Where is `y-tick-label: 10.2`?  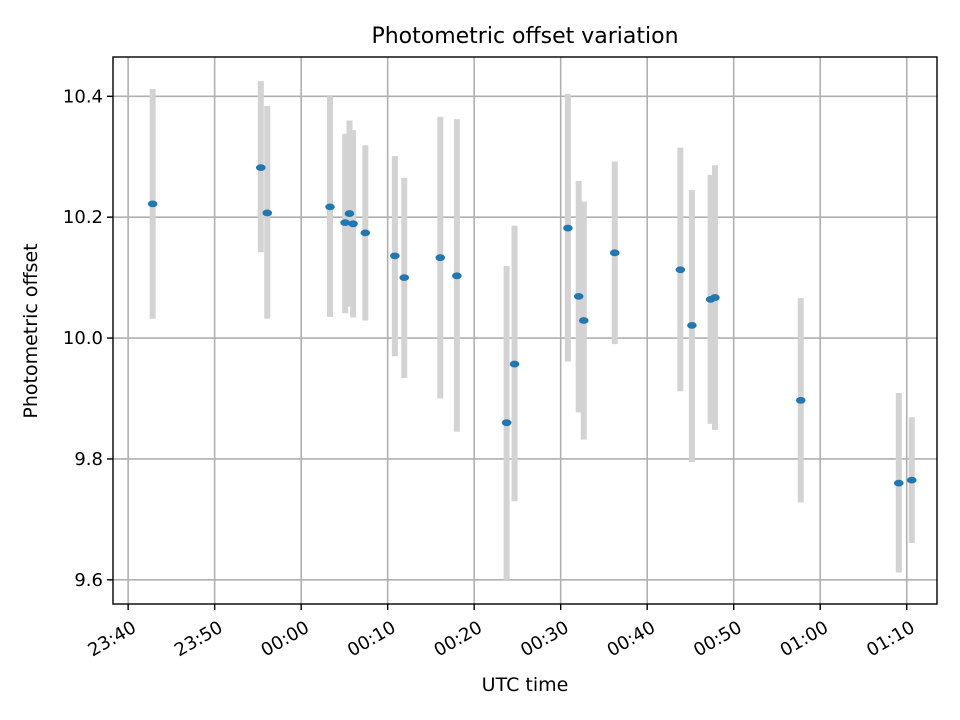 y-tick-label: 10.2 is located at coordinates (83, 217).